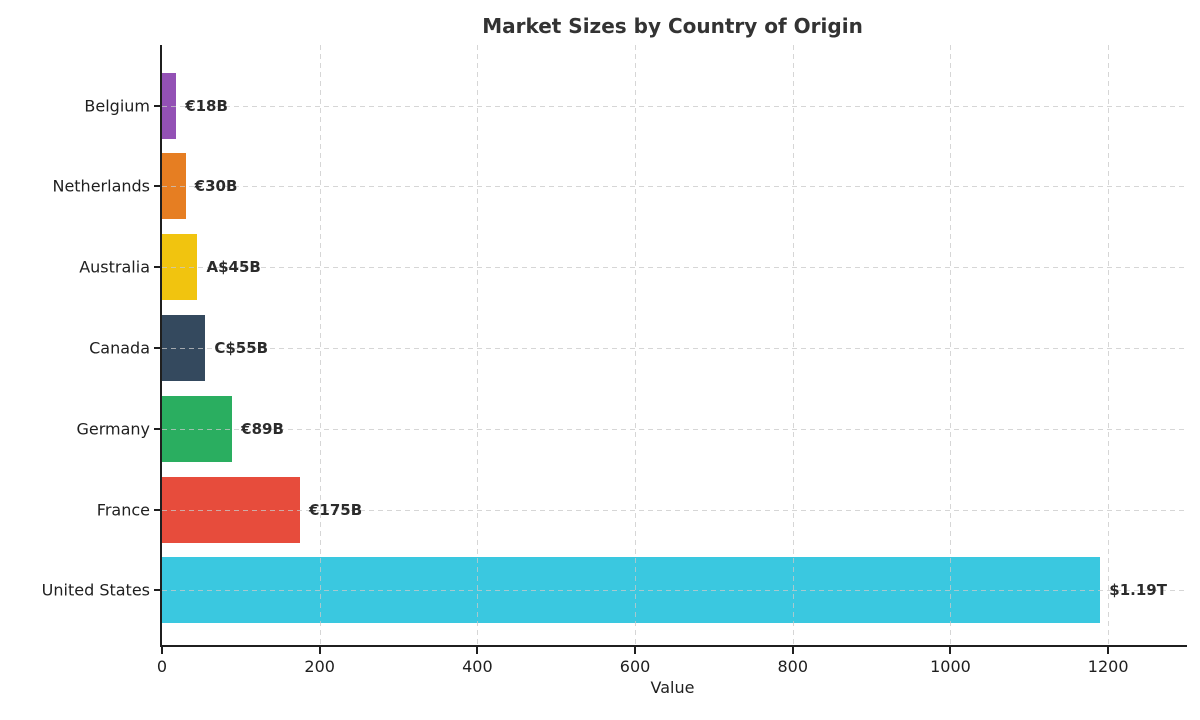  I want to click on bar-value-label: €30B, so click(216, 186).